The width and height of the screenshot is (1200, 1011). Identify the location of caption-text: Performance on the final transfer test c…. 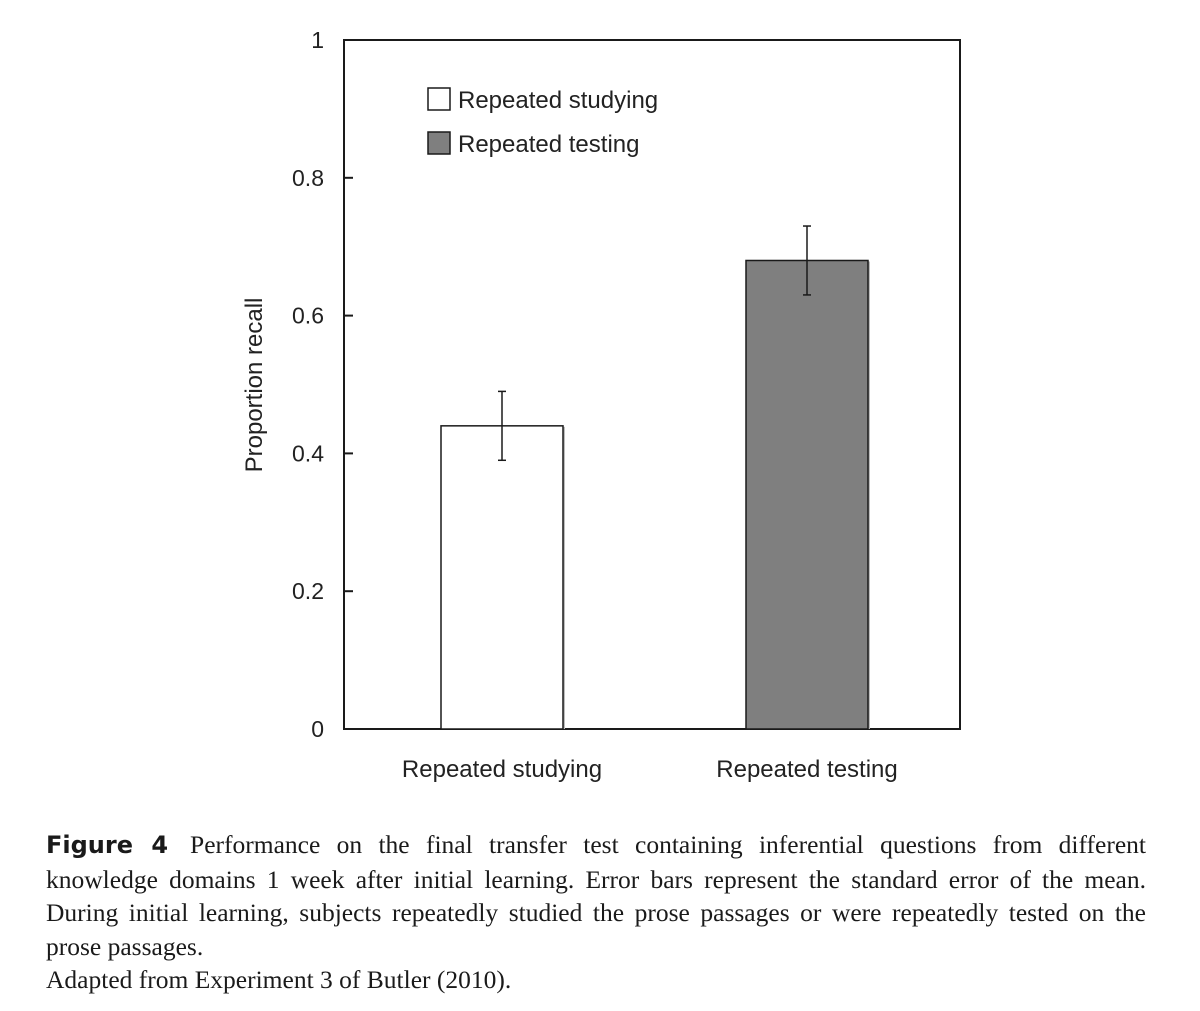
(596, 895).